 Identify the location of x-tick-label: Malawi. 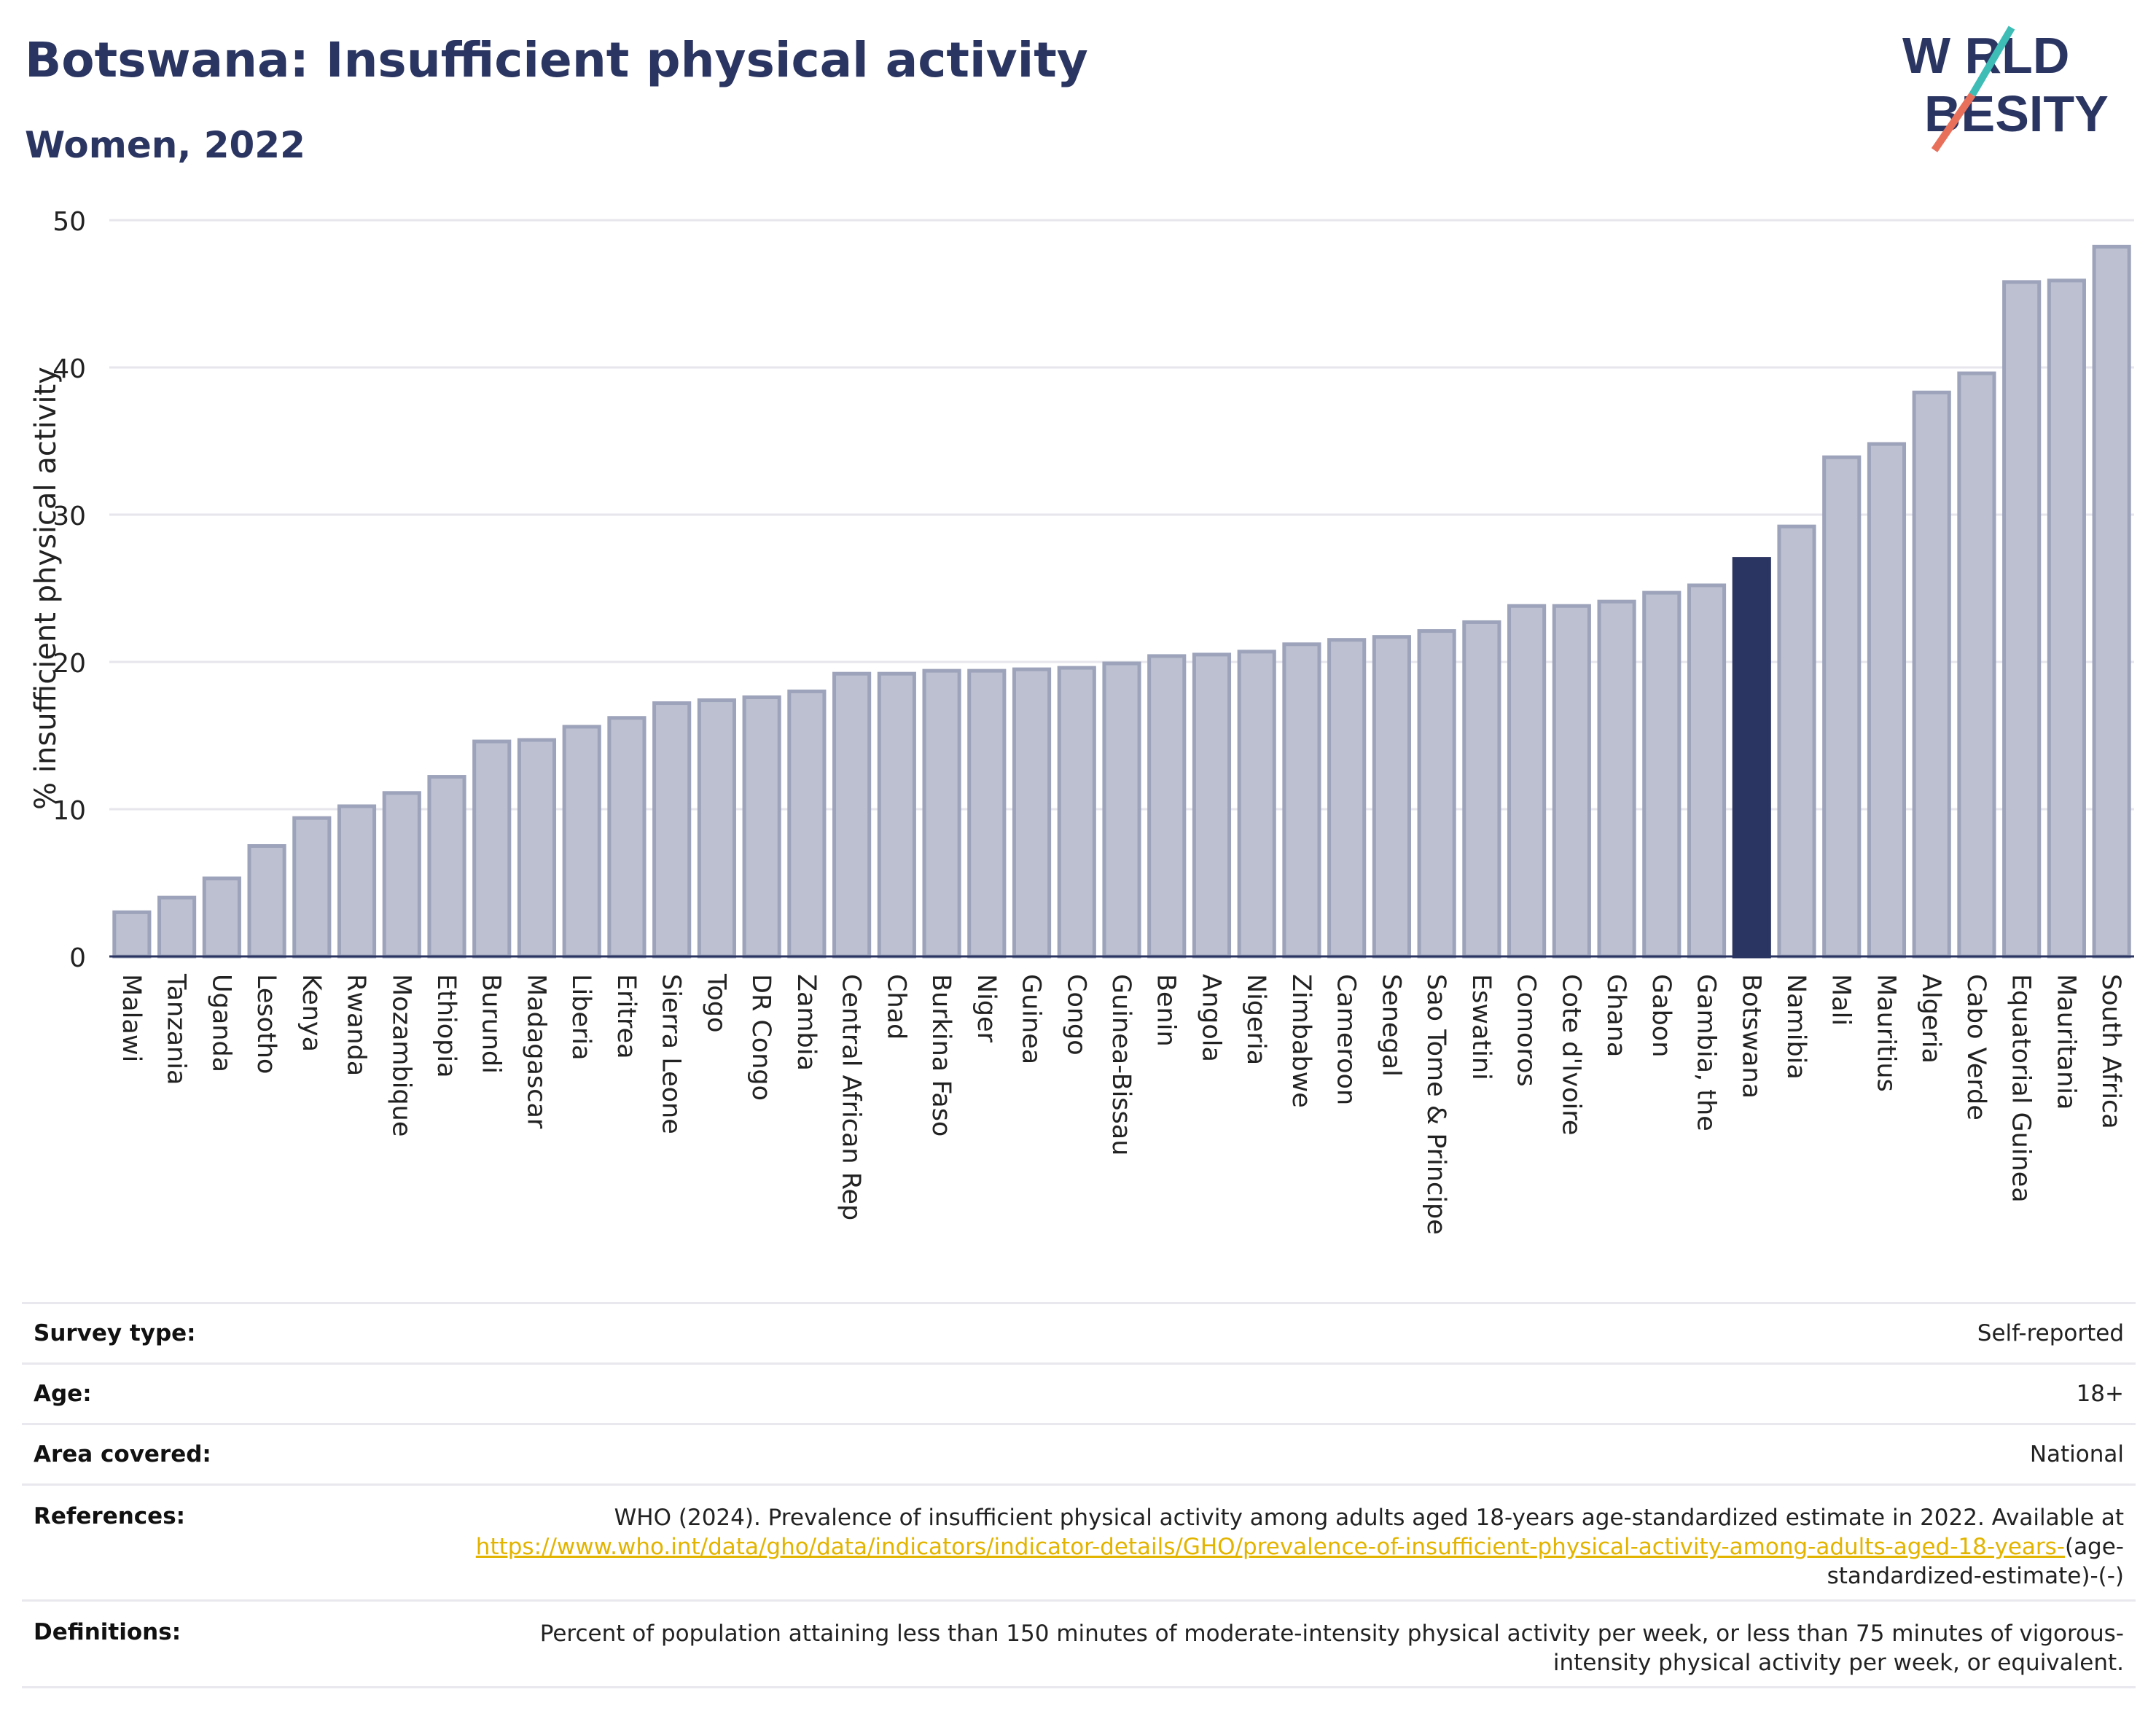
(131, 1018).